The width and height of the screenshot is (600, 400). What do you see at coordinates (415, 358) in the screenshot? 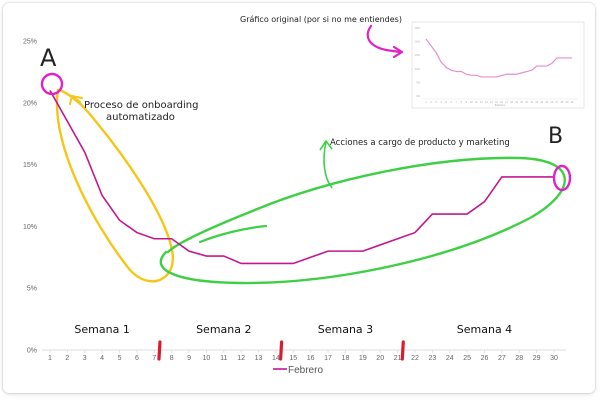
I see `x-tick-label: 22` at bounding box center [415, 358].